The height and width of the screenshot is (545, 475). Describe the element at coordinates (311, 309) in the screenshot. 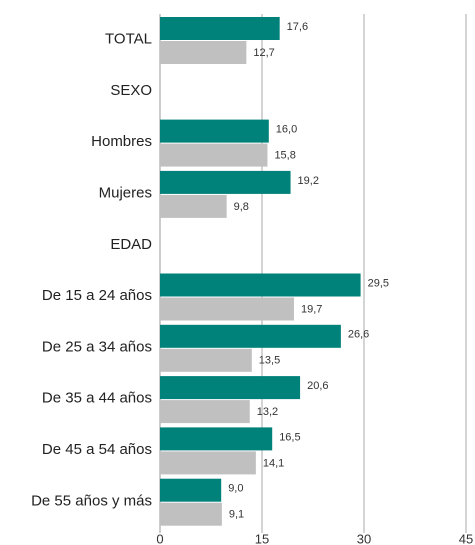

I see `value-label: 19,7` at that location.